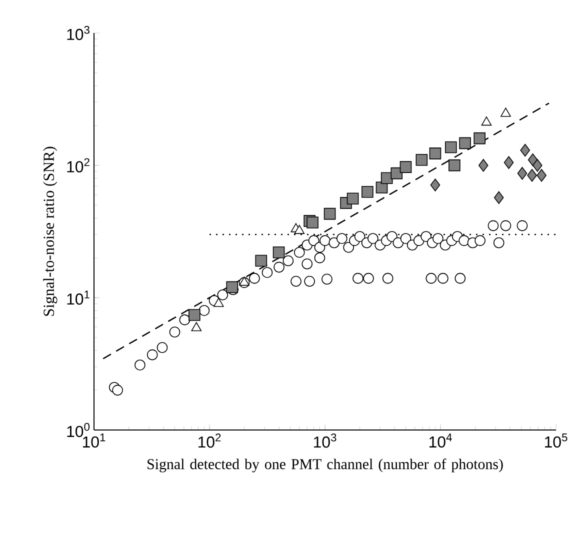 Image resolution: width=583 pixels, height=538 pixels. What do you see at coordinates (325, 465) in the screenshot?
I see `x-axis-title: Signal detected by one PMT channel (number of photons)` at bounding box center [325, 465].